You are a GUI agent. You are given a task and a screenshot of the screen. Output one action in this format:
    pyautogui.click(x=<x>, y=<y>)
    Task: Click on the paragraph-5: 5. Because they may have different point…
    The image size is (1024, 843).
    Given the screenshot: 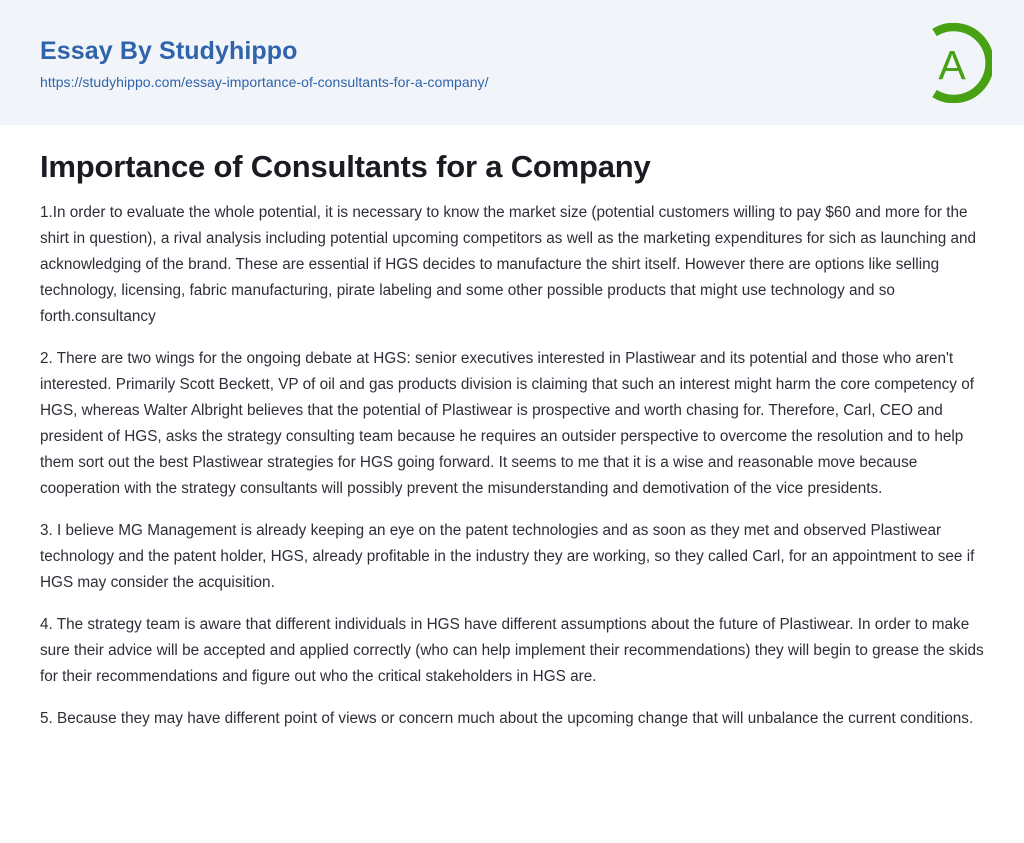 What is the action you would take?
    pyautogui.click(x=507, y=719)
    